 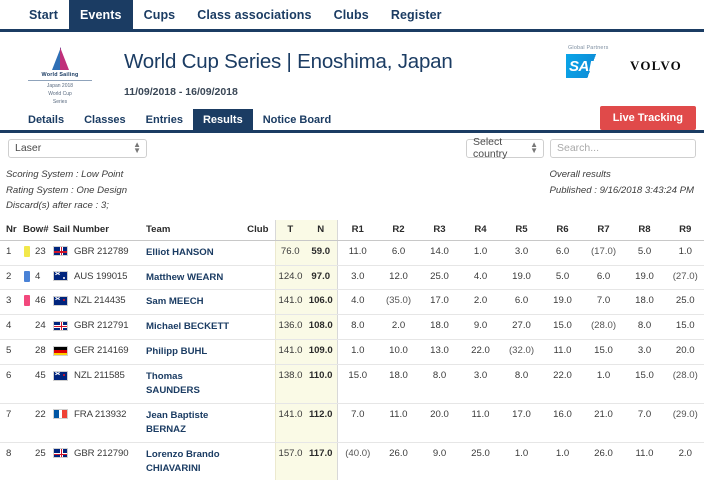 I want to click on col-header-r5: R5, so click(x=521, y=230).